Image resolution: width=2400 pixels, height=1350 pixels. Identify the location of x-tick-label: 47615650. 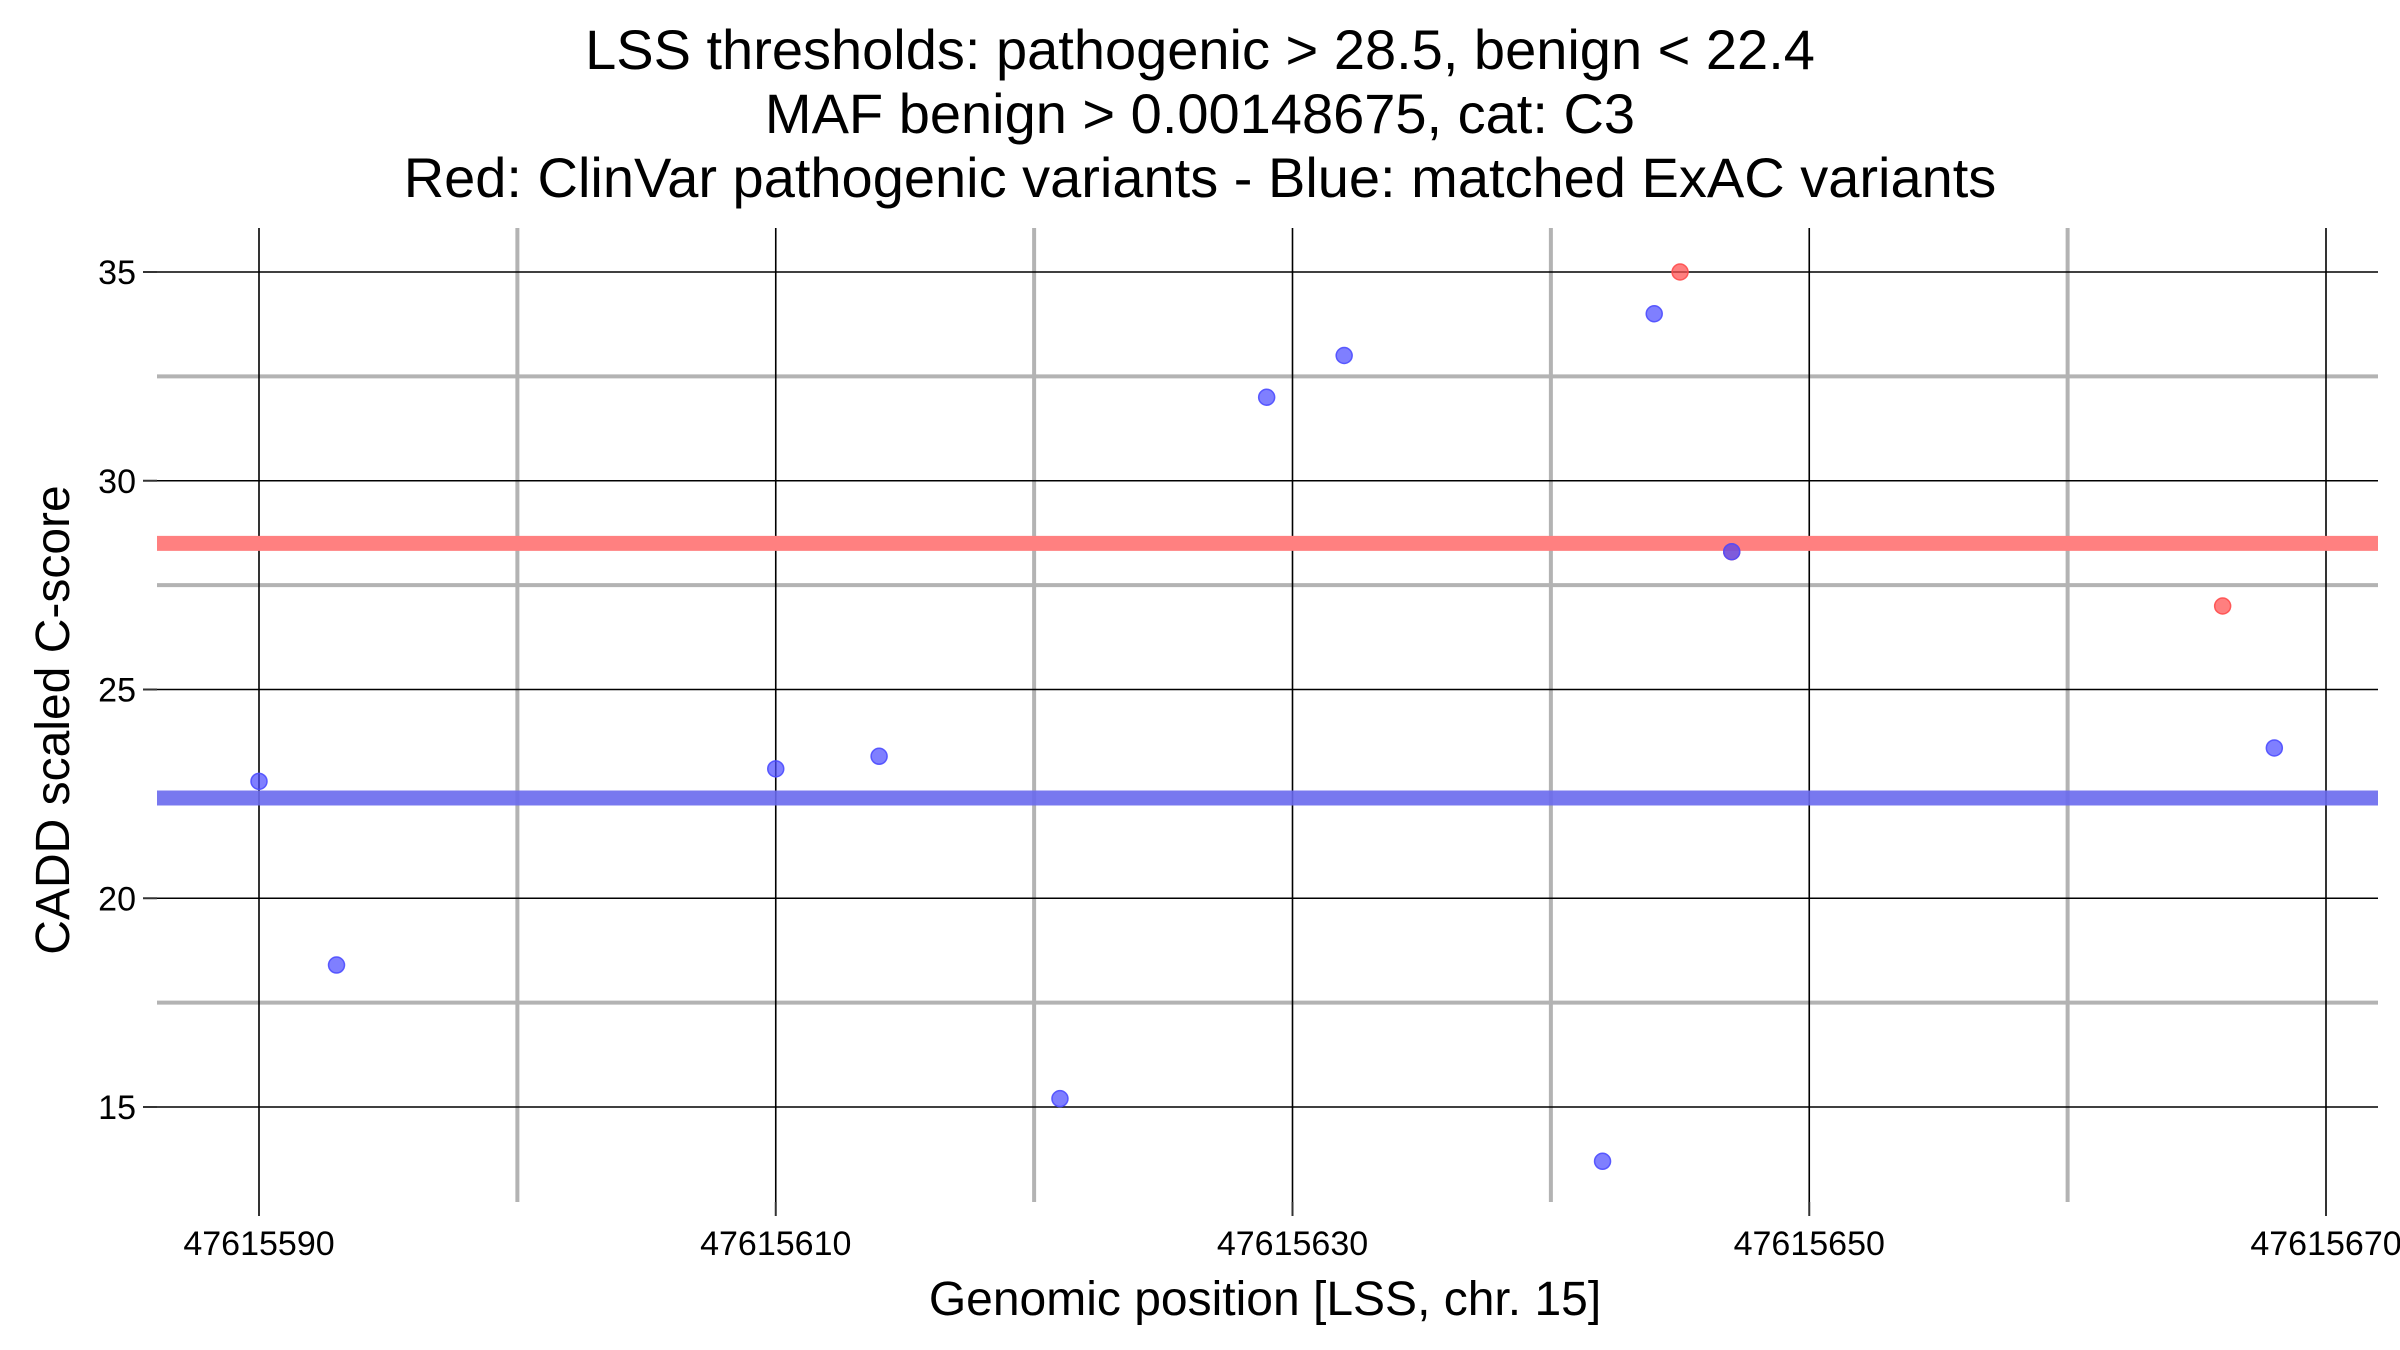
(1809, 1244).